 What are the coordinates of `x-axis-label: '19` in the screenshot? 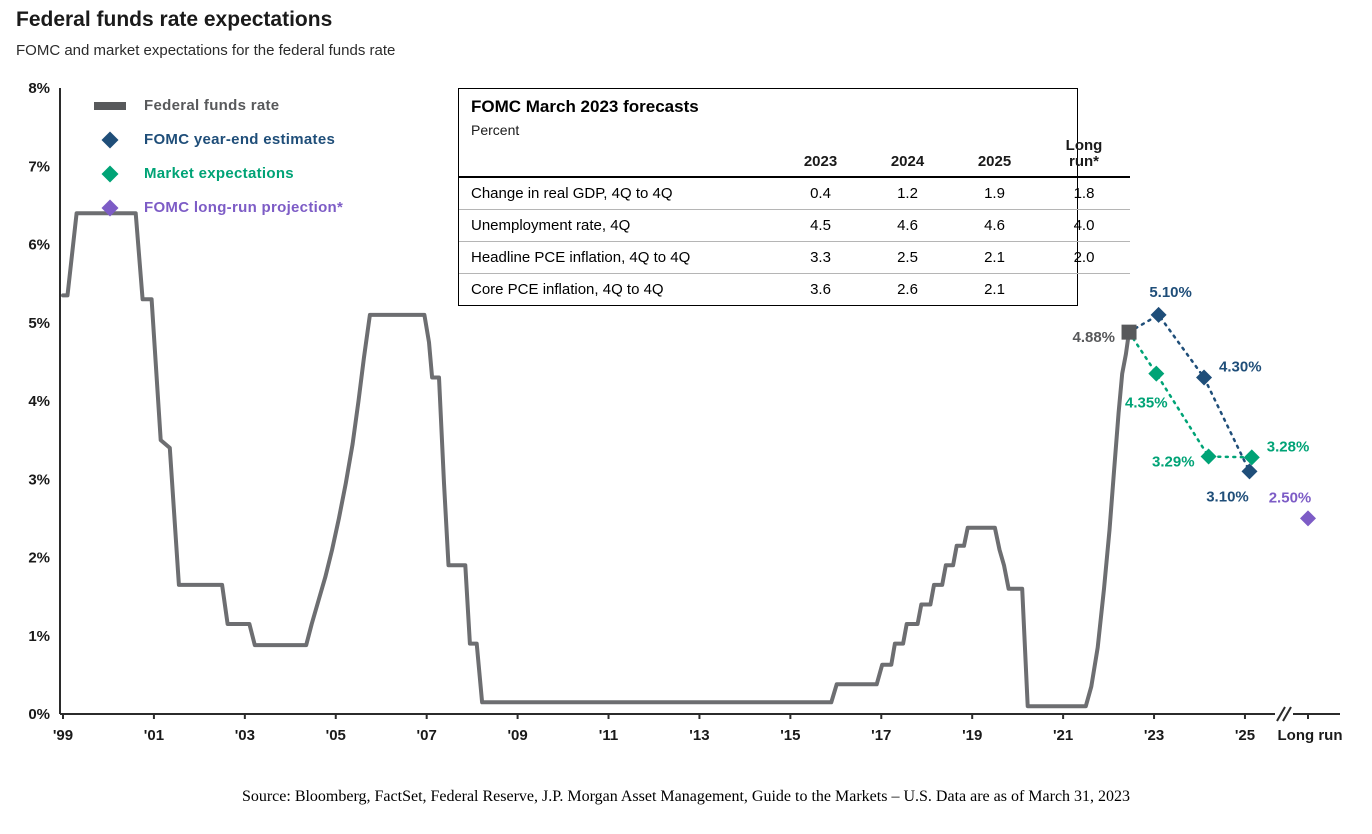 It's located at (972, 735).